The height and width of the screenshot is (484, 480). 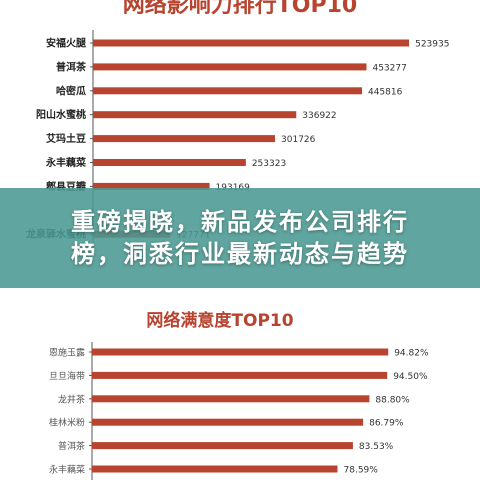 What do you see at coordinates (240, 222) in the screenshot?
I see `banner-line-1: 重磅揭晓，新品发布公司排行` at bounding box center [240, 222].